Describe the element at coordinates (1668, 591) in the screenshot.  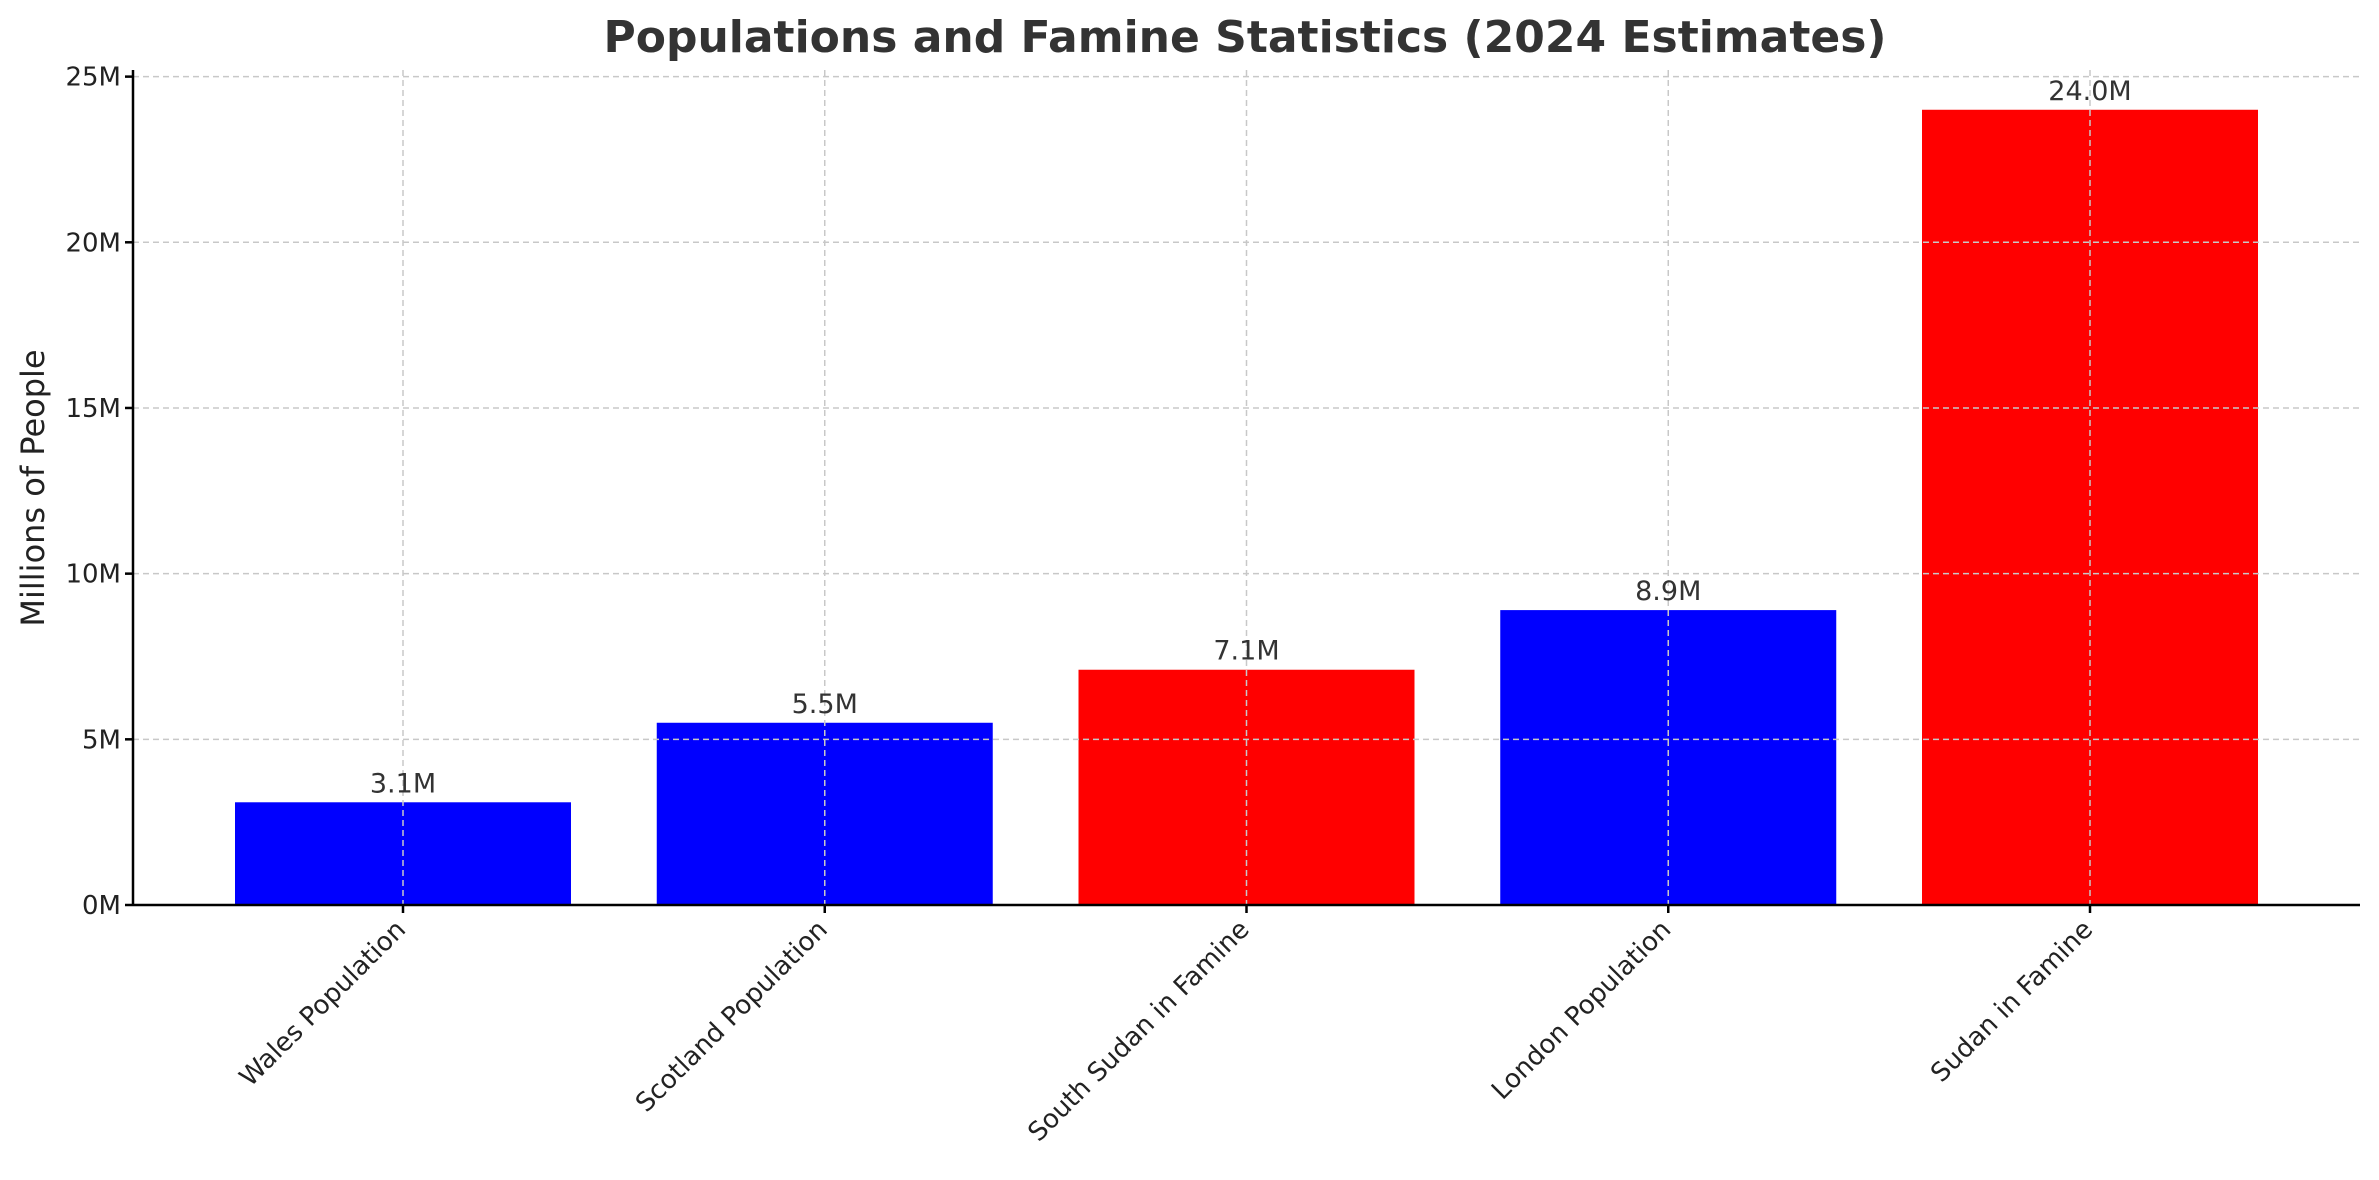
I see `data-label: 8.9M` at that location.